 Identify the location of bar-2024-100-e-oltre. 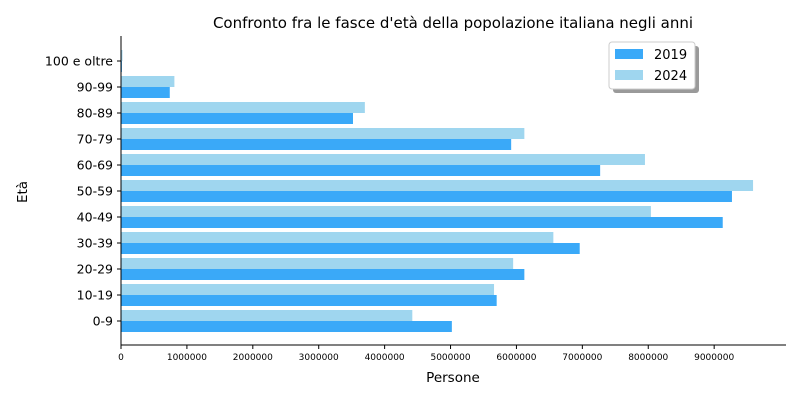
(122, 55).